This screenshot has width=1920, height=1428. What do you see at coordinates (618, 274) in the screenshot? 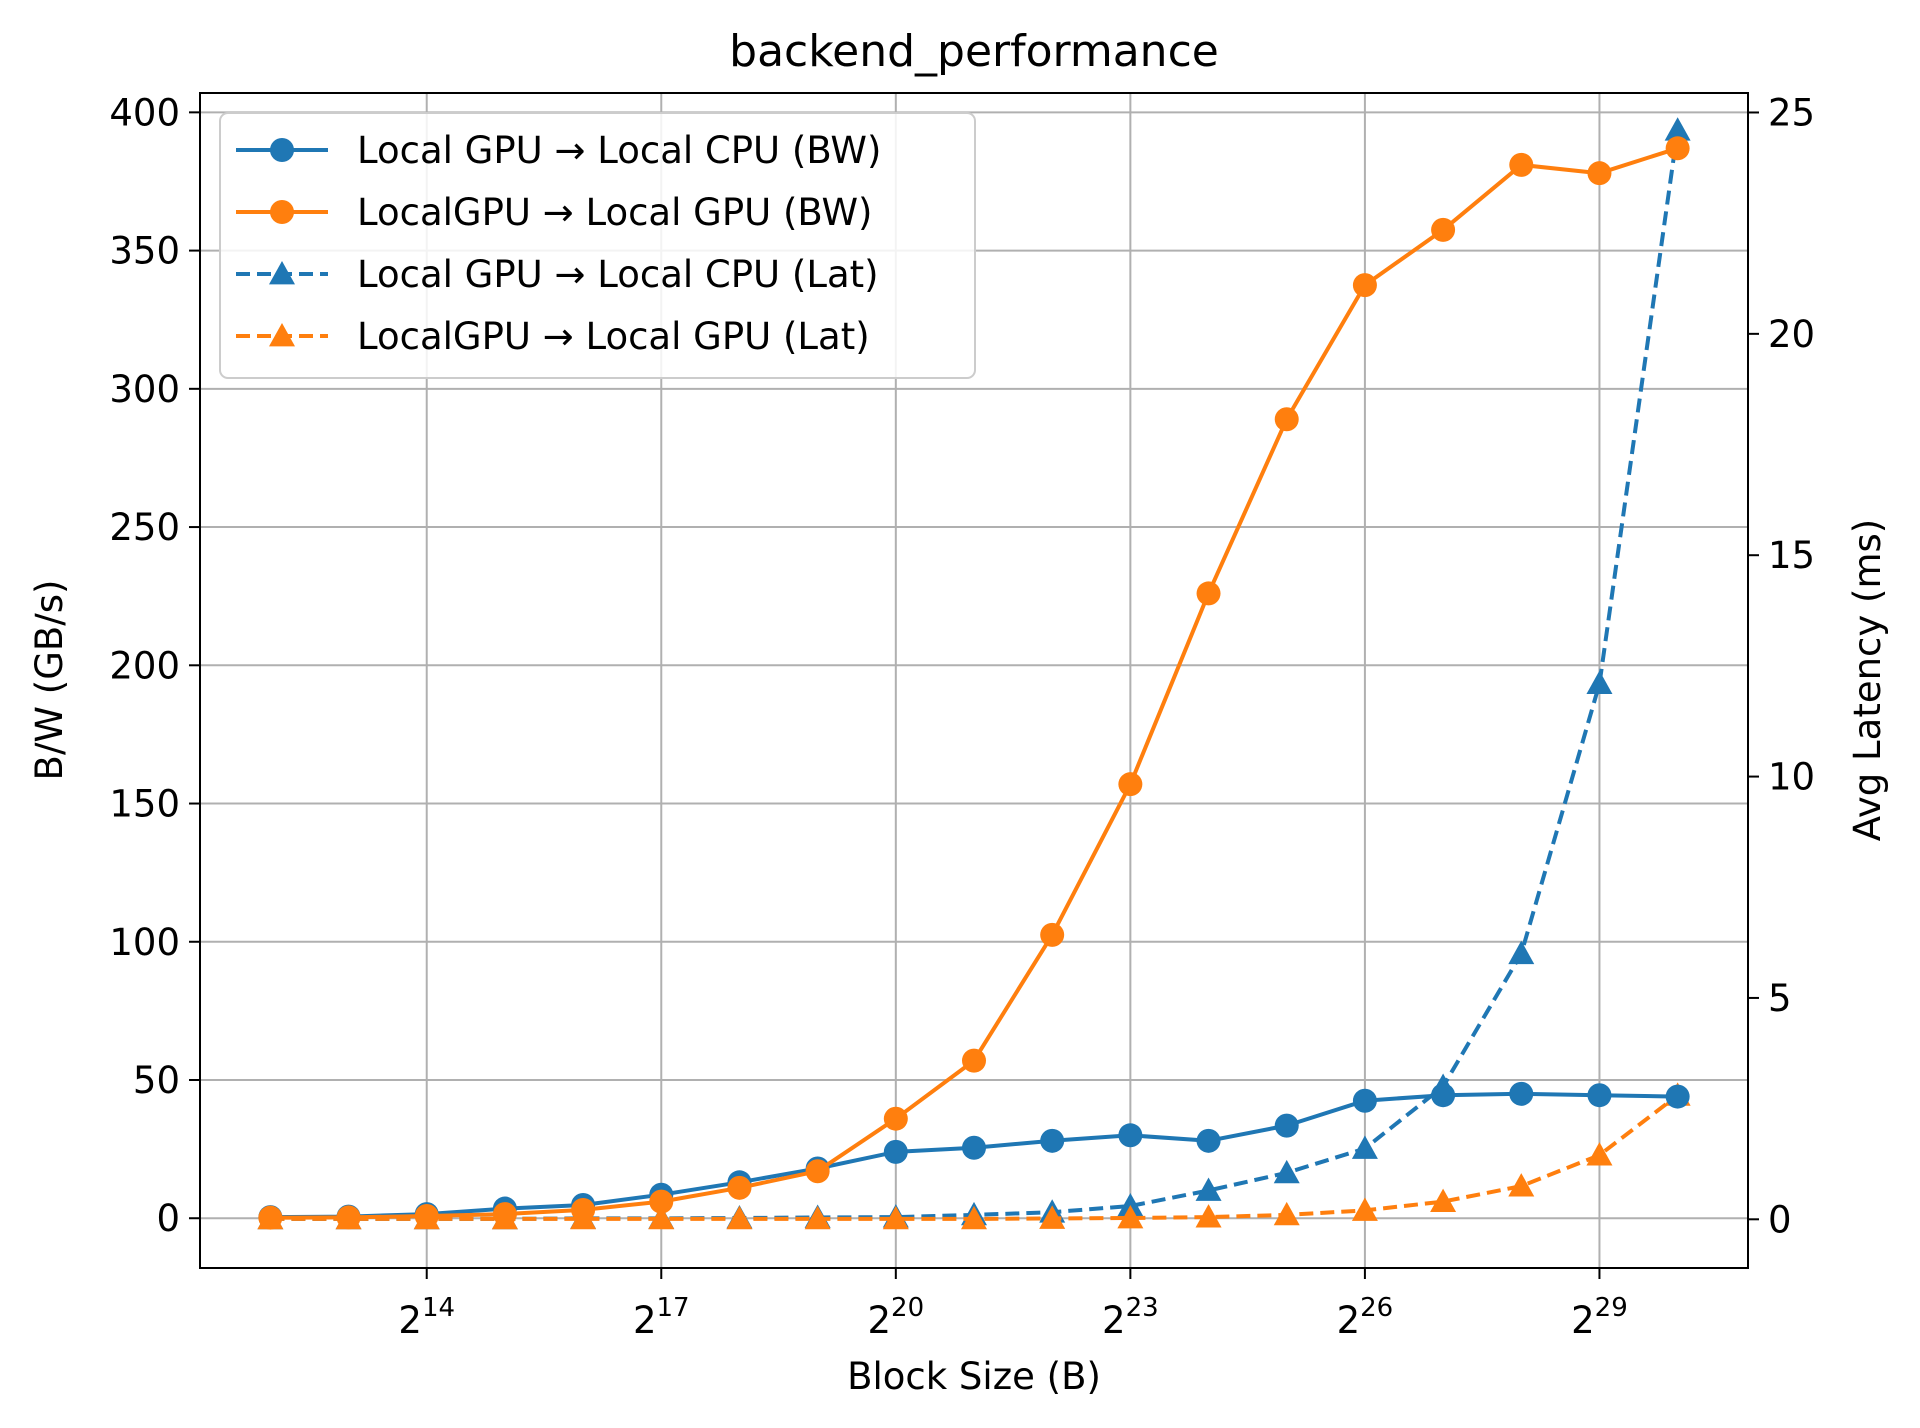
I see `legend-label: Local GPU → Local CPU (Lat)` at bounding box center [618, 274].